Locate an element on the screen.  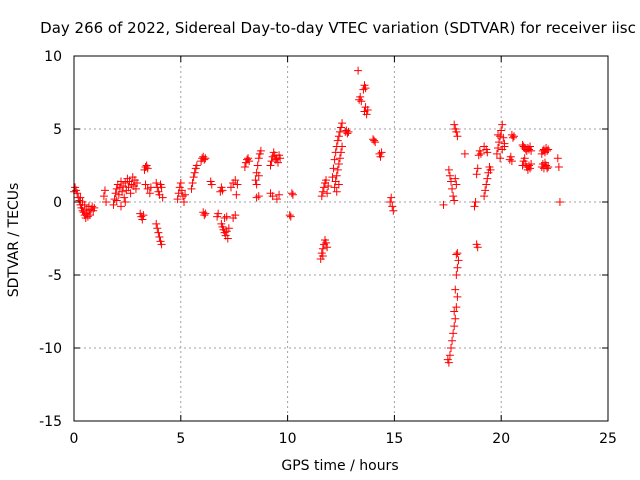
x-tick-label: 10 is located at coordinates (288, 439).